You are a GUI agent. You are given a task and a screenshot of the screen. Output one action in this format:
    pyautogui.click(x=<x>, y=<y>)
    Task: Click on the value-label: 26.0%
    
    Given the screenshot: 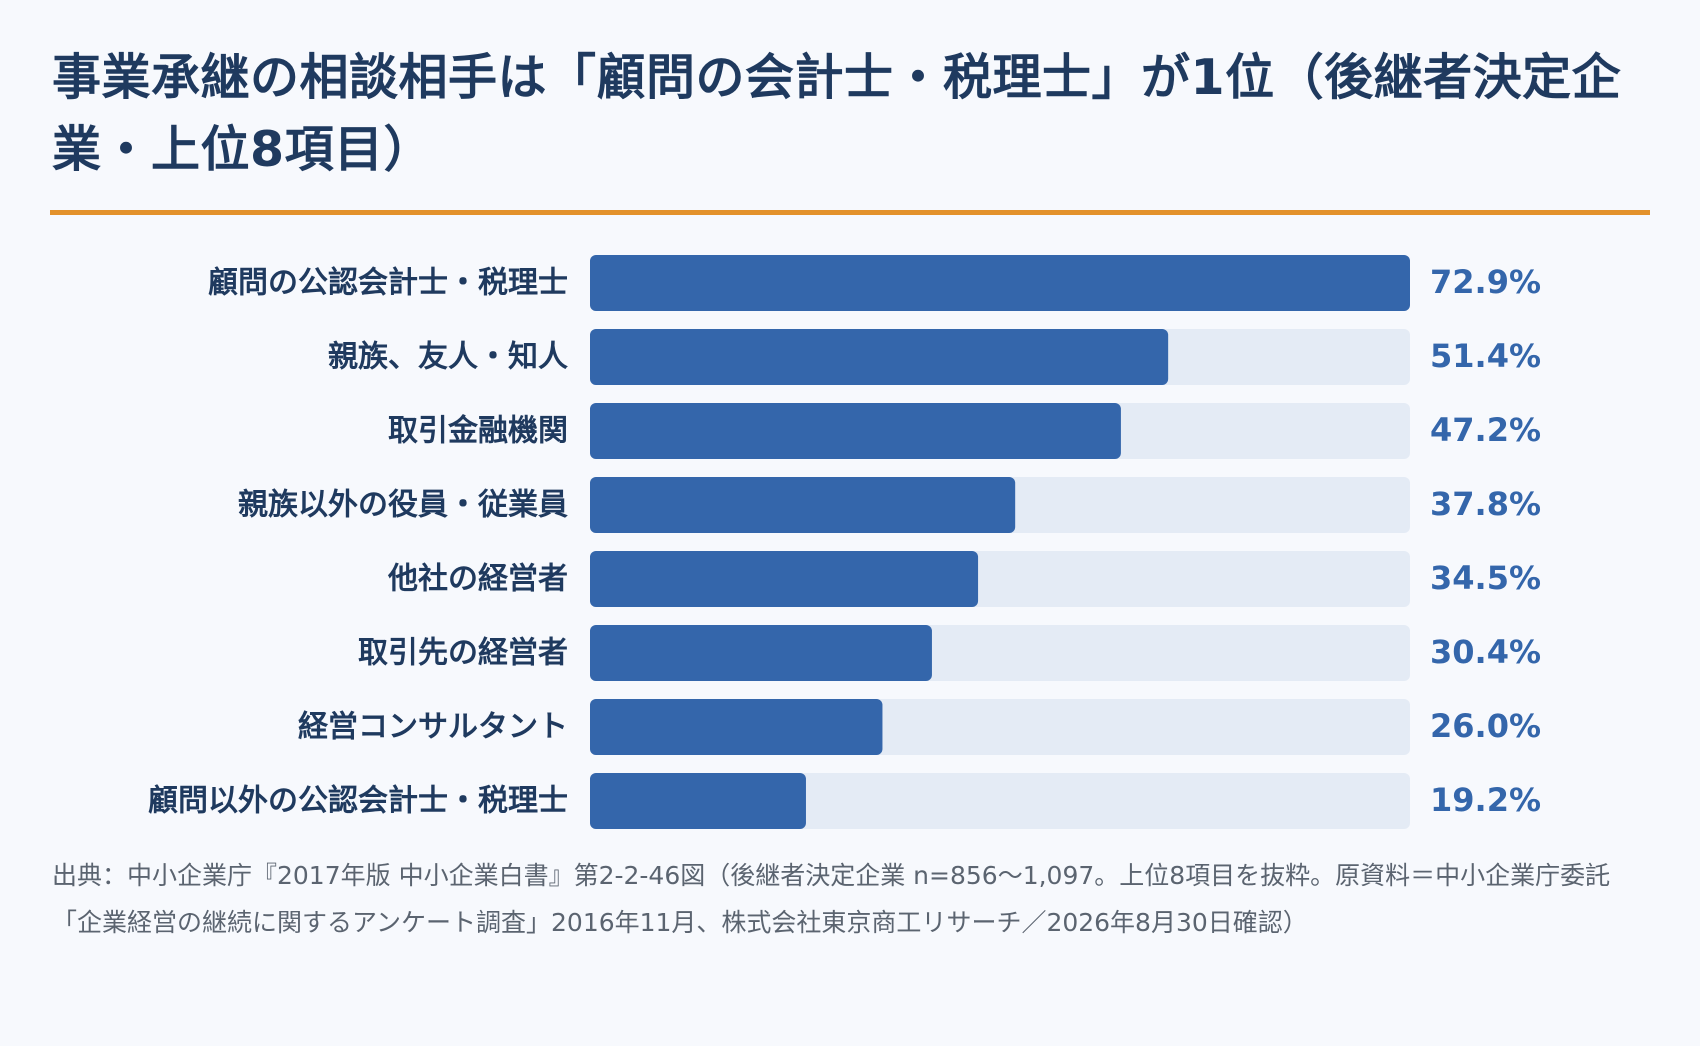 What is the action you would take?
    pyautogui.click(x=1485, y=726)
    